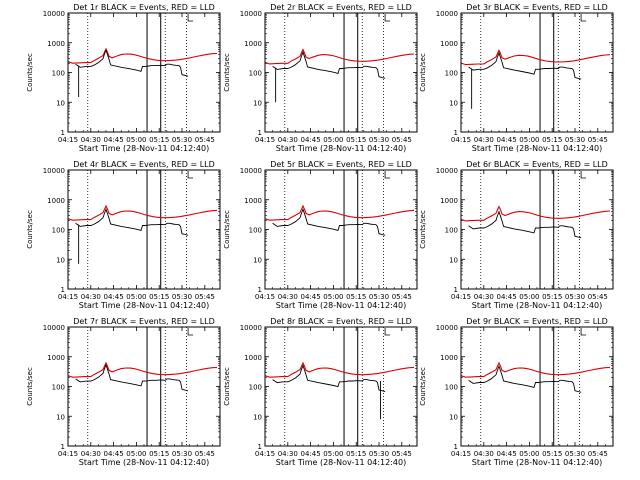 The width and height of the screenshot is (640, 480). What do you see at coordinates (537, 7) in the screenshot?
I see `panel-title: Det 3r BLACK = Events, RED = LLD` at bounding box center [537, 7].